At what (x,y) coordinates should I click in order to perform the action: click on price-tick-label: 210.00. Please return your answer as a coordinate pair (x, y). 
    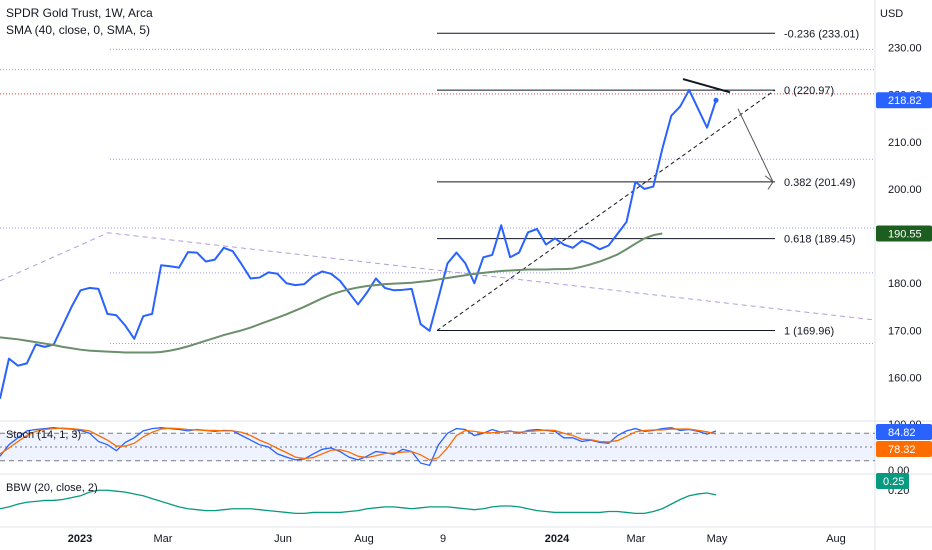
    Looking at the image, I should click on (905, 143).